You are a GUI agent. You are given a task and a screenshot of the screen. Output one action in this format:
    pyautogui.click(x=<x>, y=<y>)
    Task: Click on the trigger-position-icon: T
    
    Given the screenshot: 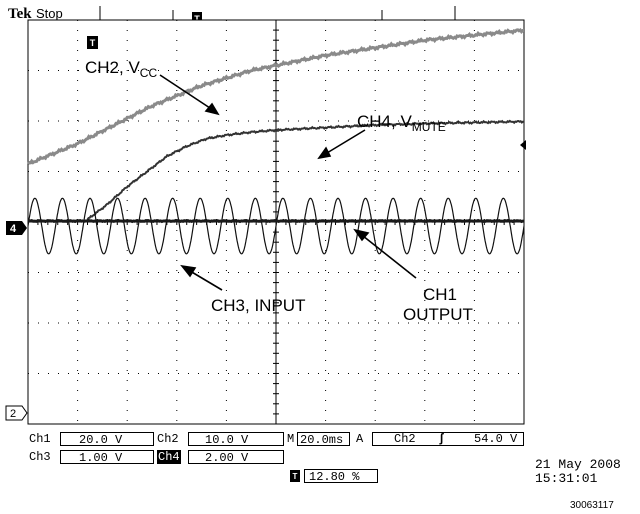 What is the action you would take?
    pyautogui.click(x=92, y=42)
    